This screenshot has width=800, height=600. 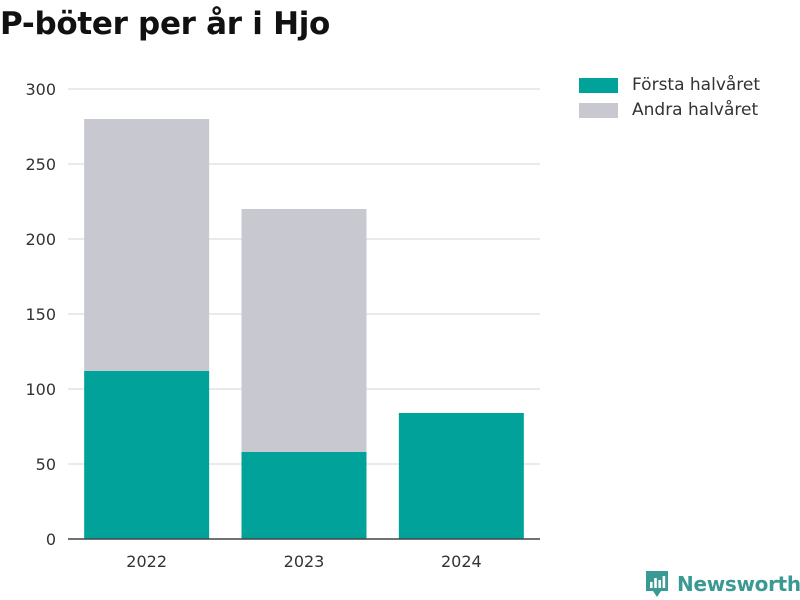 I want to click on bar-first-half-2024, so click(x=461, y=476).